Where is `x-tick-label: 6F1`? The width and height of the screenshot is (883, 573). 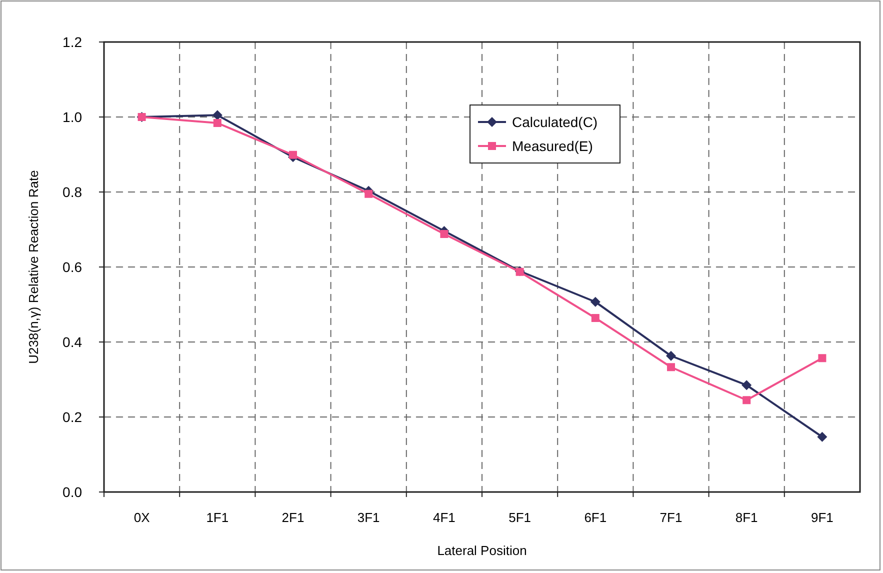 x-tick-label: 6F1 is located at coordinates (595, 517).